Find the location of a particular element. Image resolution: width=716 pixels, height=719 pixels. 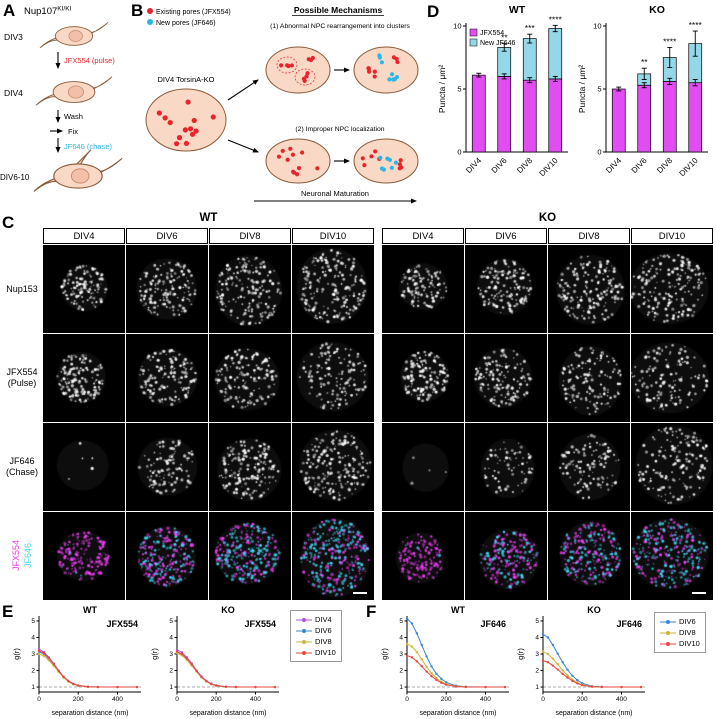

micrograph-WT-DIV4-merge is located at coordinates (84, 556).